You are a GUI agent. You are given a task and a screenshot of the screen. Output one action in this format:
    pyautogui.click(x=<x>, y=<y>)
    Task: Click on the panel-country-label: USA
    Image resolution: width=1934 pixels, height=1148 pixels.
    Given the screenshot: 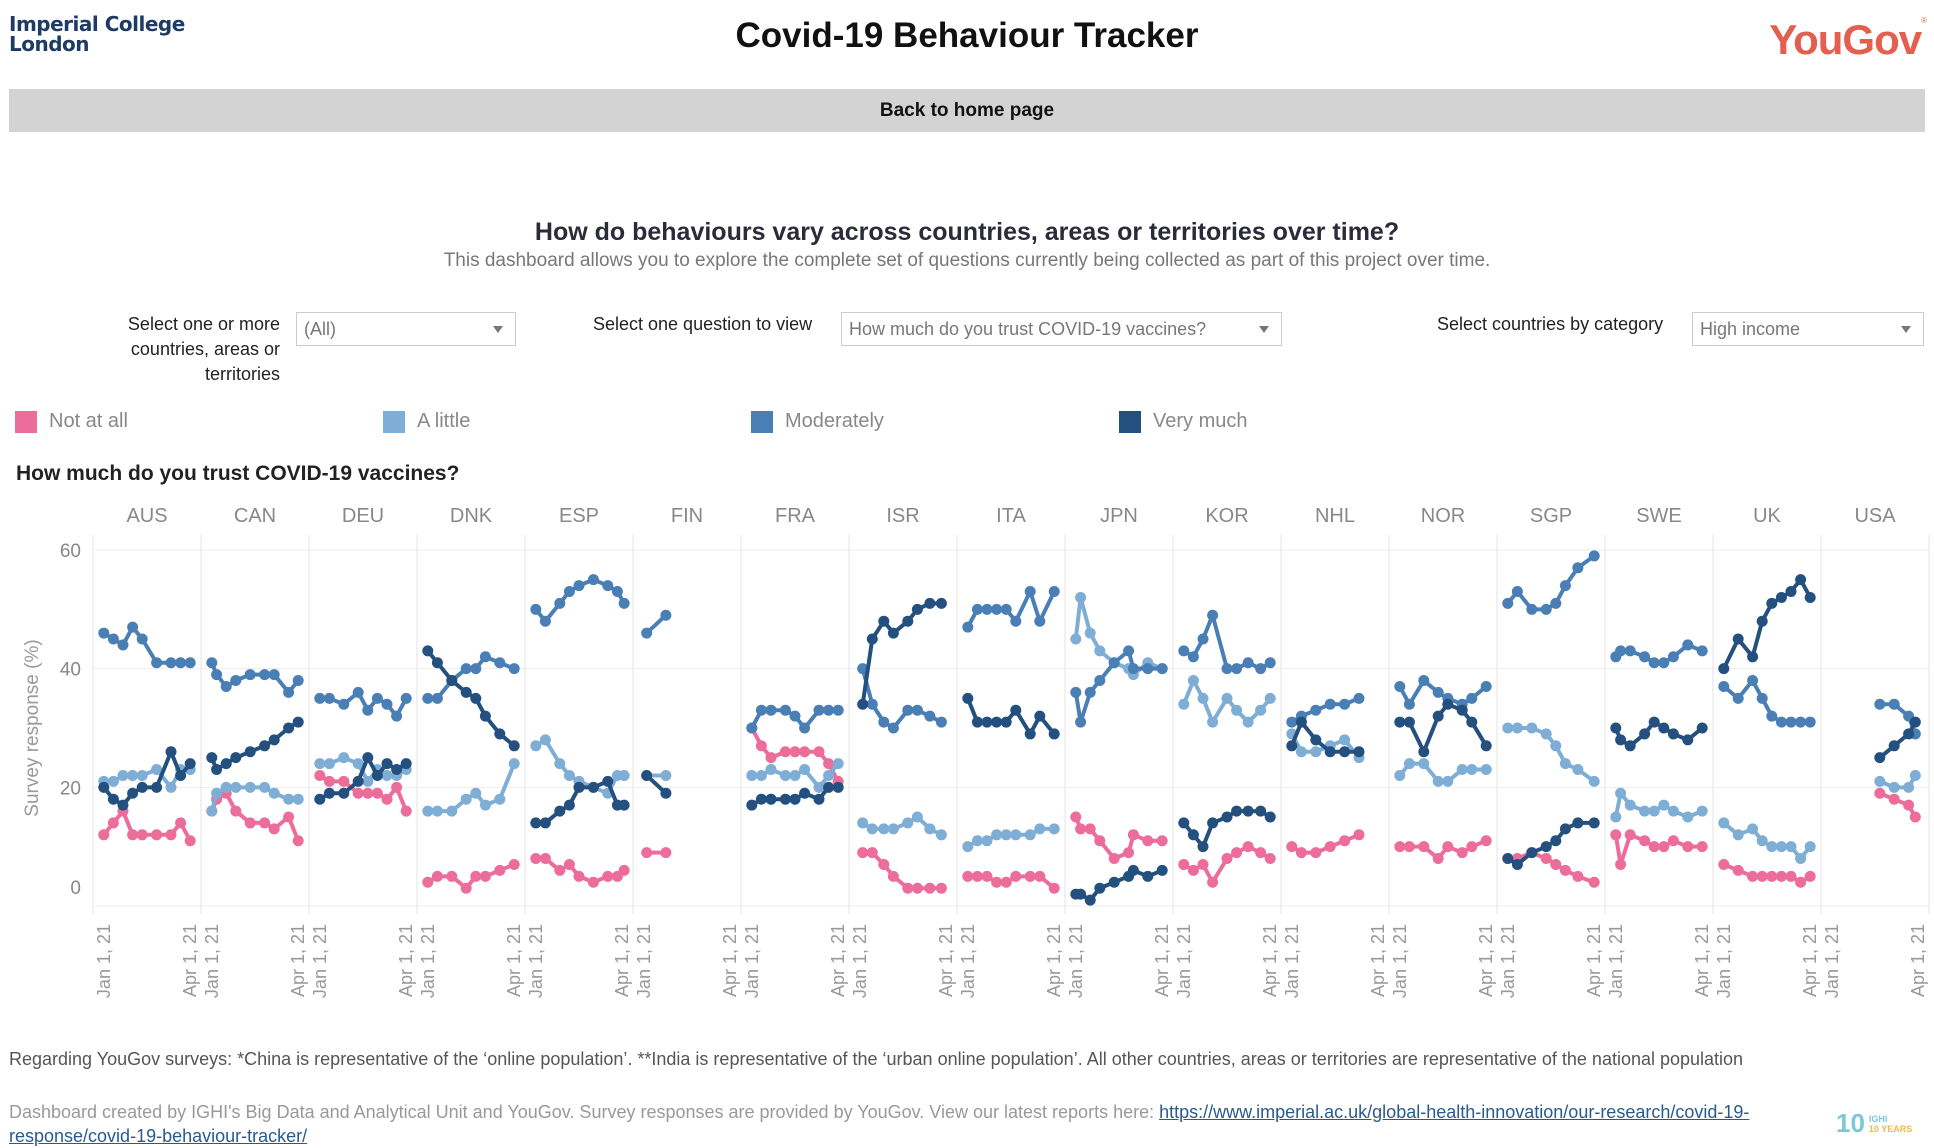 What is the action you would take?
    pyautogui.click(x=1875, y=516)
    